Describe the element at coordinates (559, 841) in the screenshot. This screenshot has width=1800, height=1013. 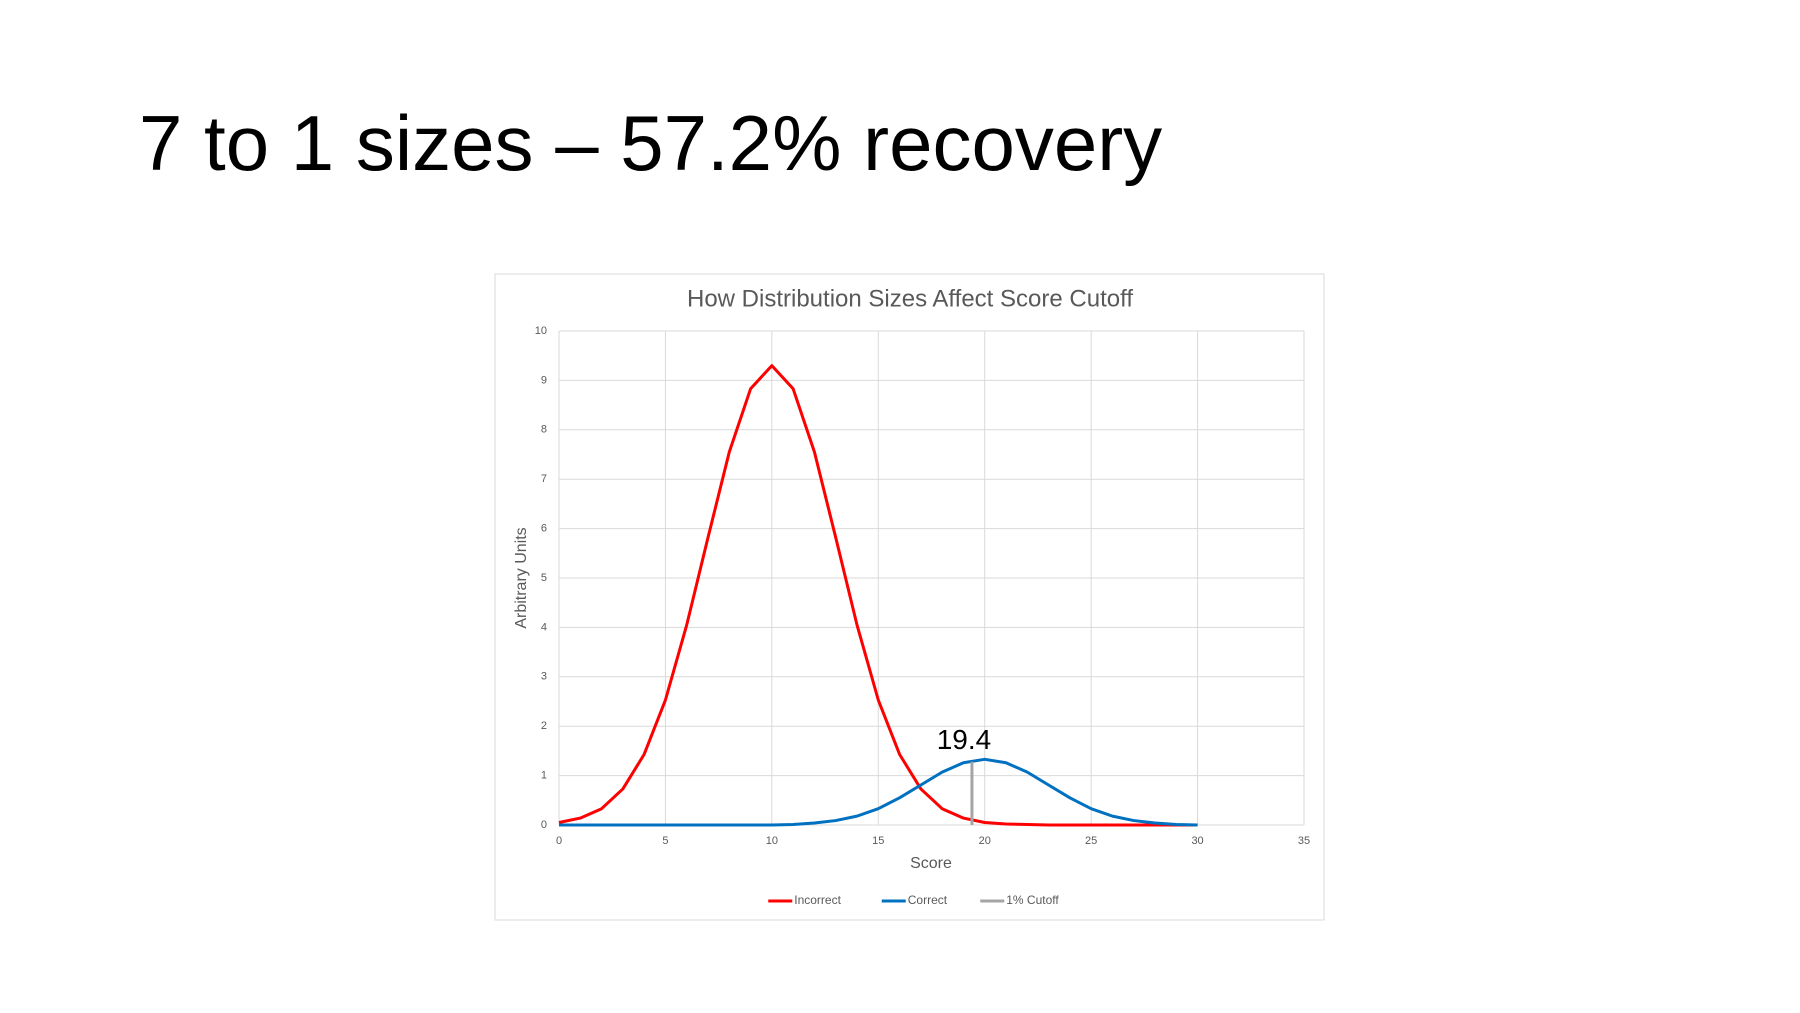
I see `x-tick-label: 0` at that location.